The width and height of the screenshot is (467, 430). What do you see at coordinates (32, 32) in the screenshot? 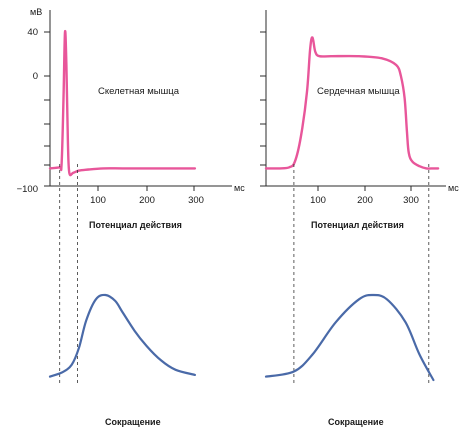
I see `skeletal-y-tick-label-40: 40` at bounding box center [32, 32].